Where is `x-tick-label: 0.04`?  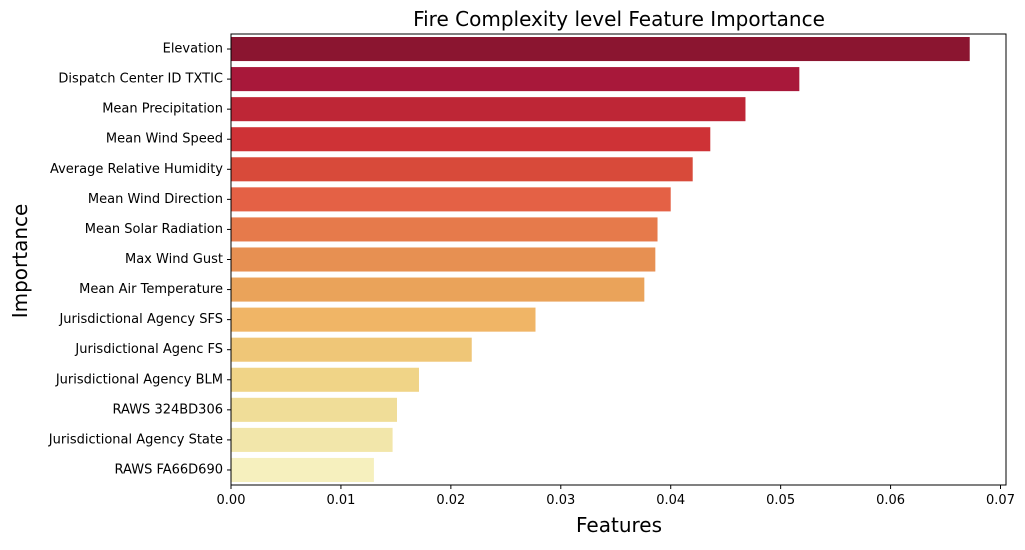
x-tick-label: 0.04 is located at coordinates (670, 500).